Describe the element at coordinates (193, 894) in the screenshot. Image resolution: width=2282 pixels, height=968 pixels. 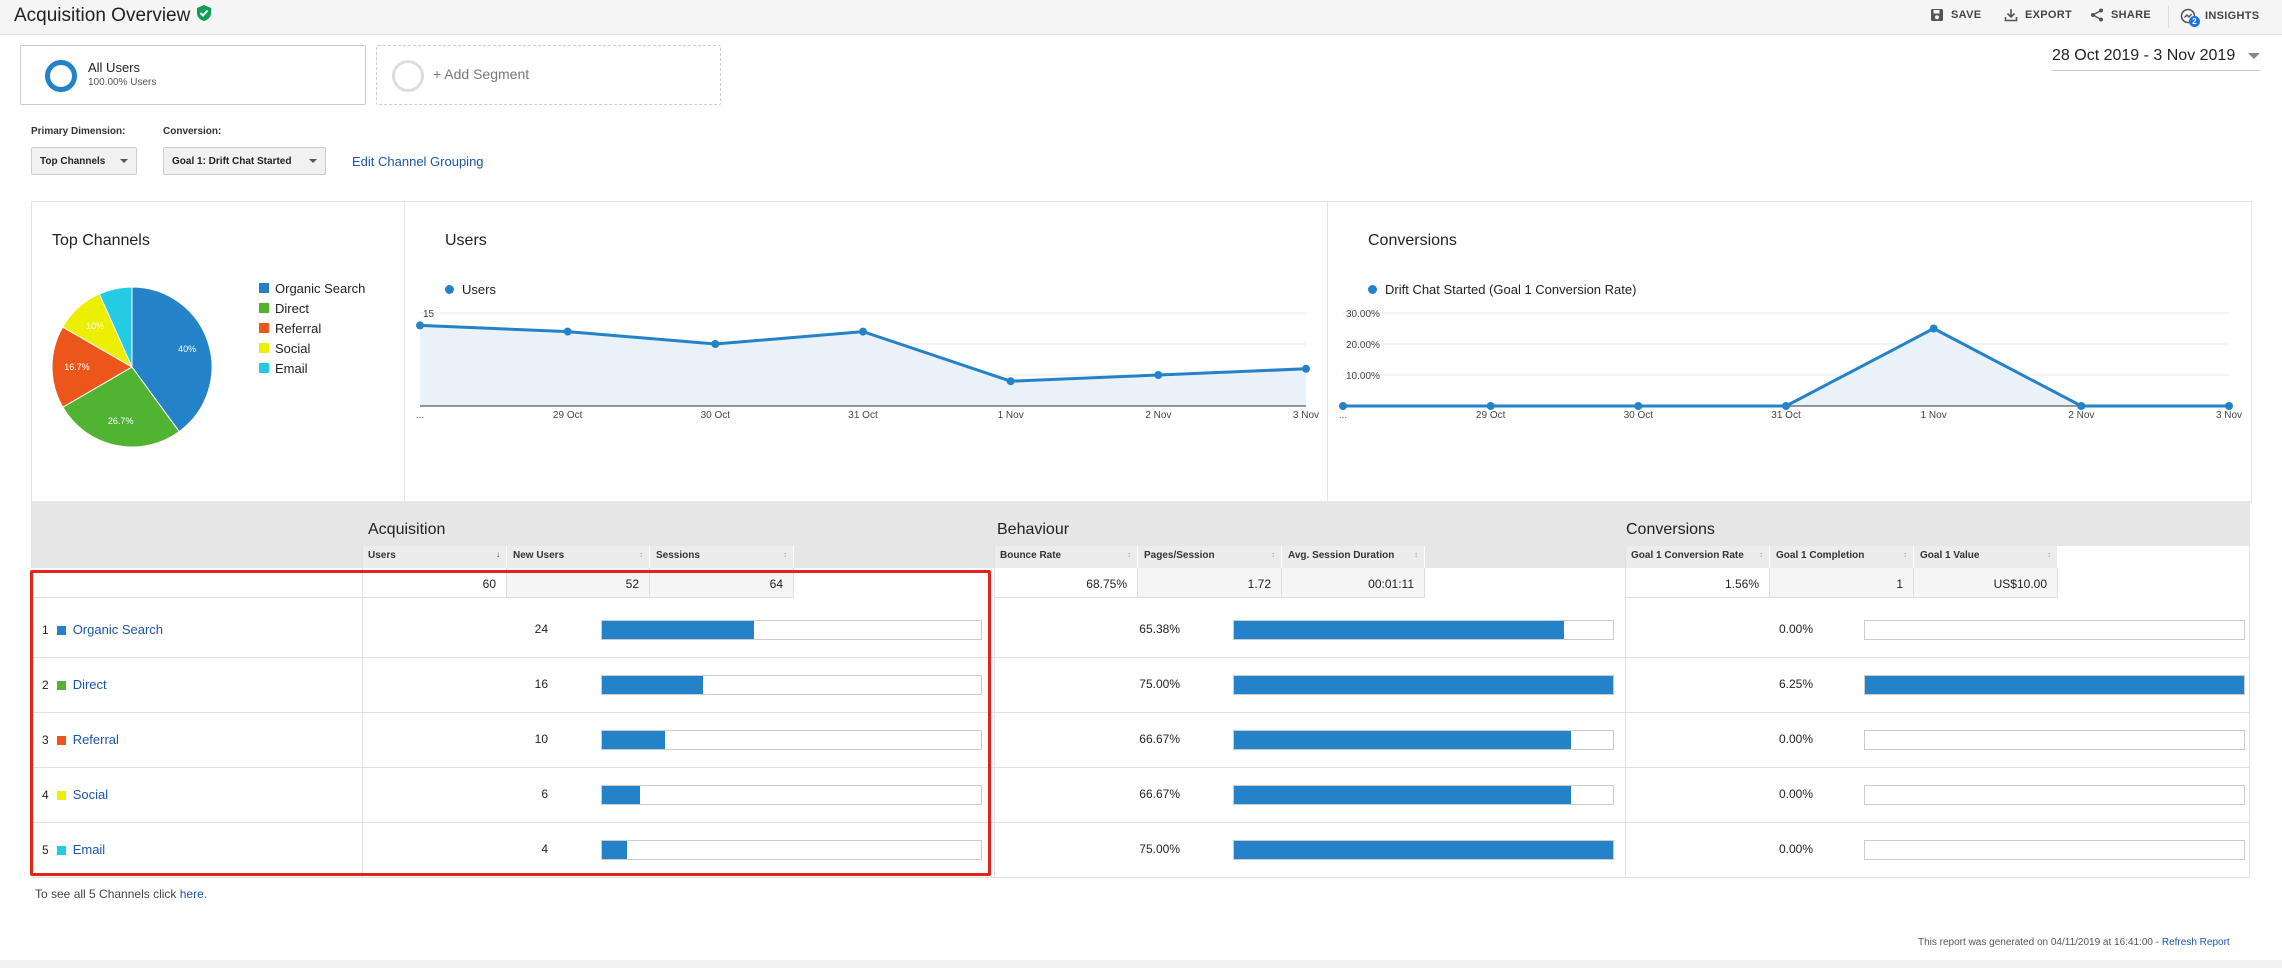
I see `see-all-link: here.` at that location.